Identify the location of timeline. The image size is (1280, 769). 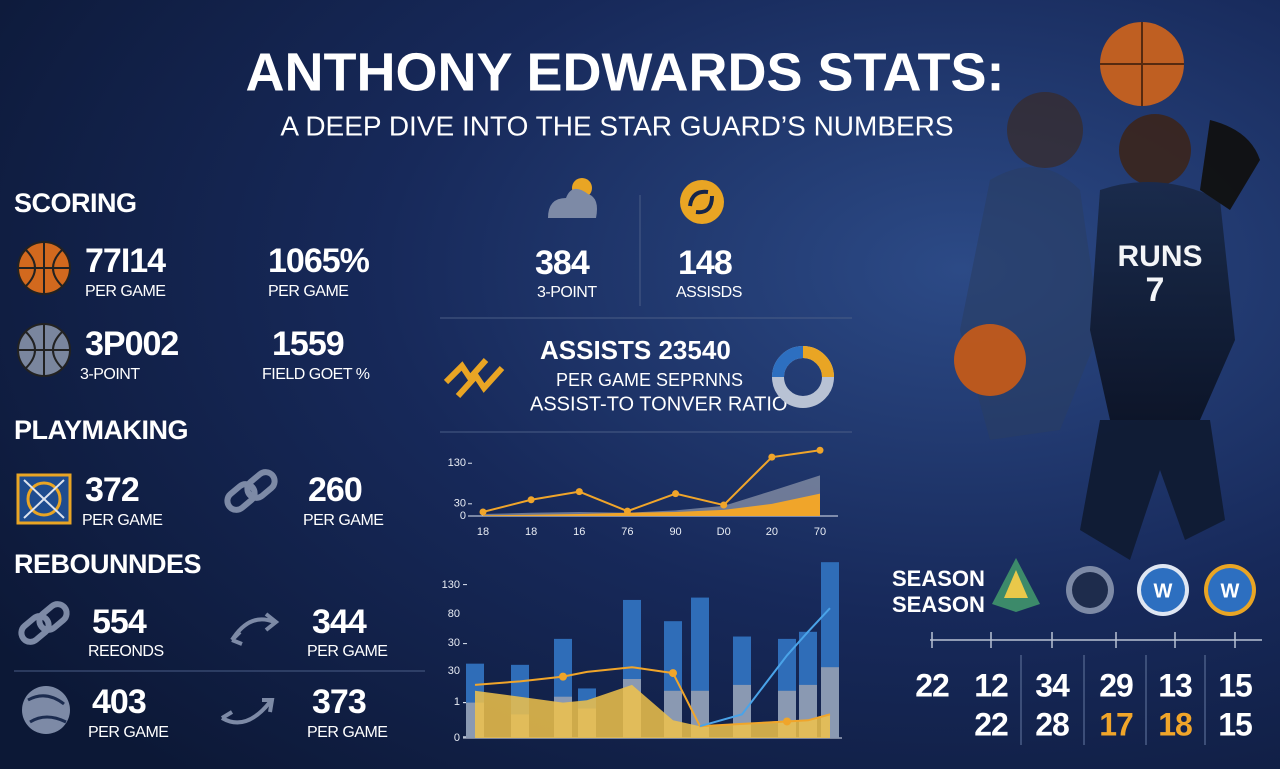
(1096, 688).